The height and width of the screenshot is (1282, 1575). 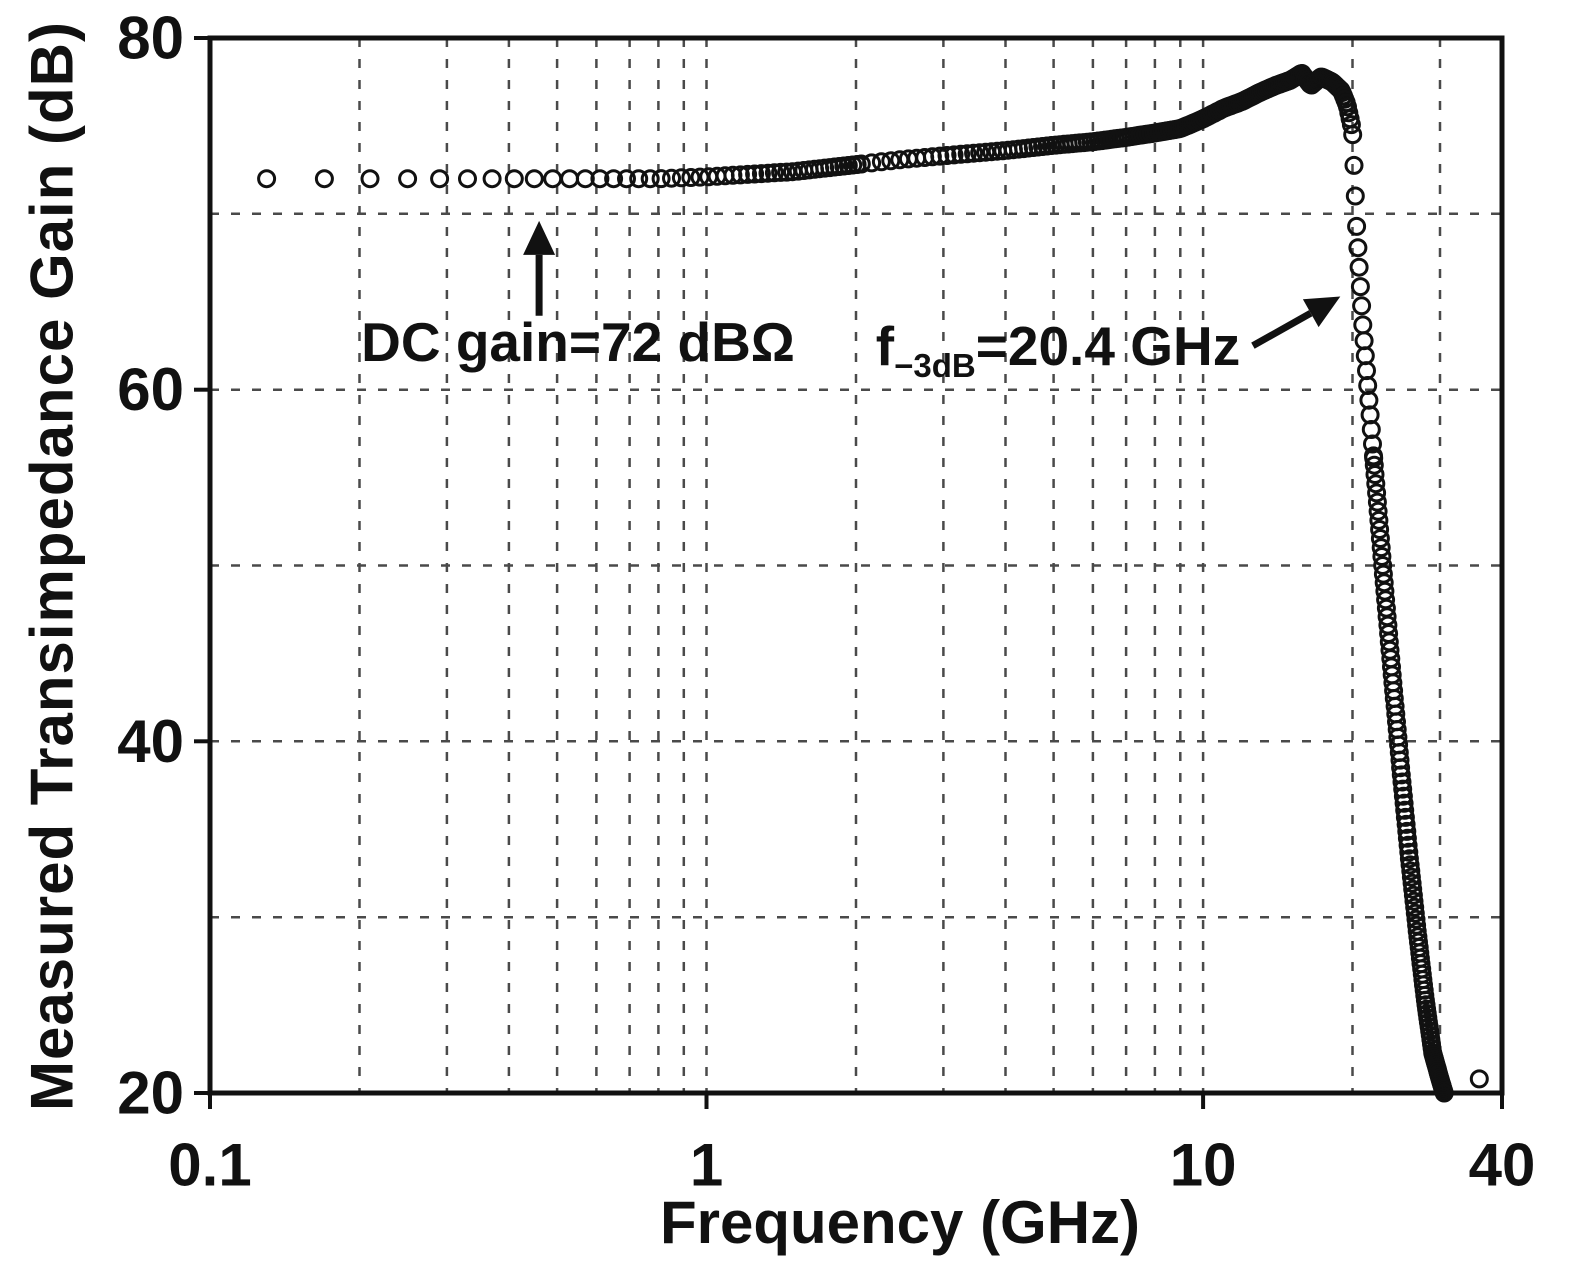 I want to click on x-tick-label: 0.1, so click(x=209, y=1165).